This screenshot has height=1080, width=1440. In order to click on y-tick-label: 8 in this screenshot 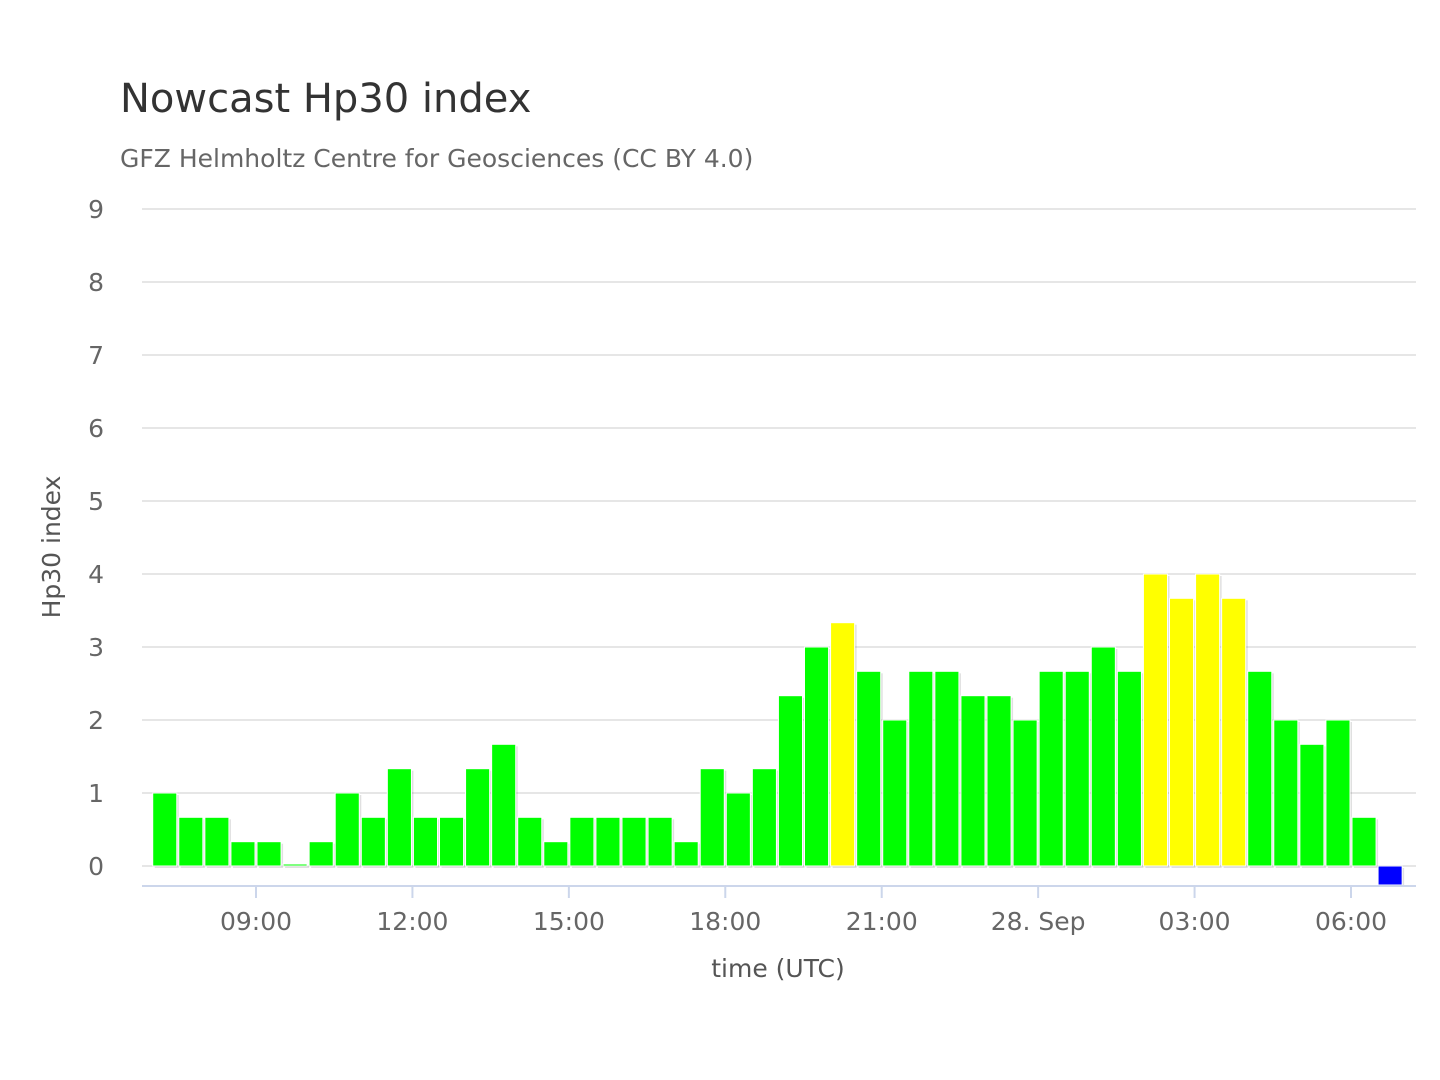, I will do `click(96, 282)`.